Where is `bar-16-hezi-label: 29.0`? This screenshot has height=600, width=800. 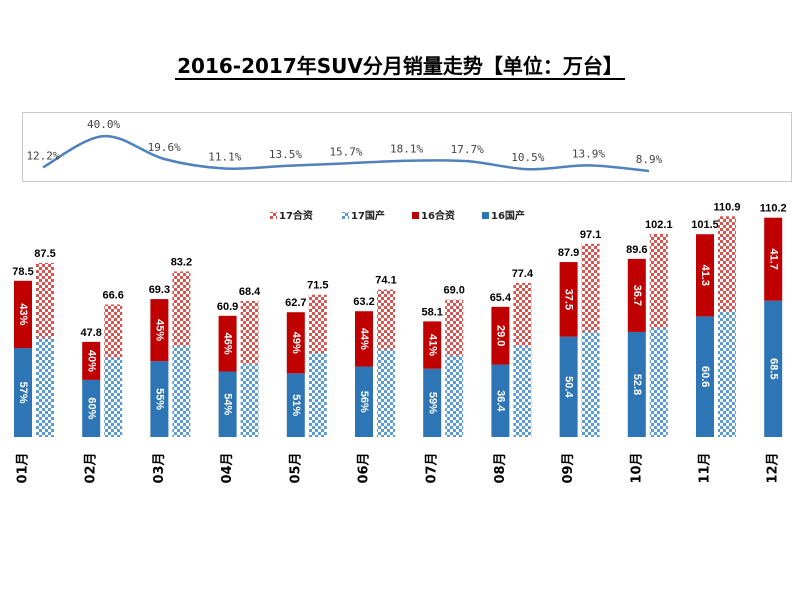
bar-16-hezi-label: 29.0 is located at coordinates (500, 335).